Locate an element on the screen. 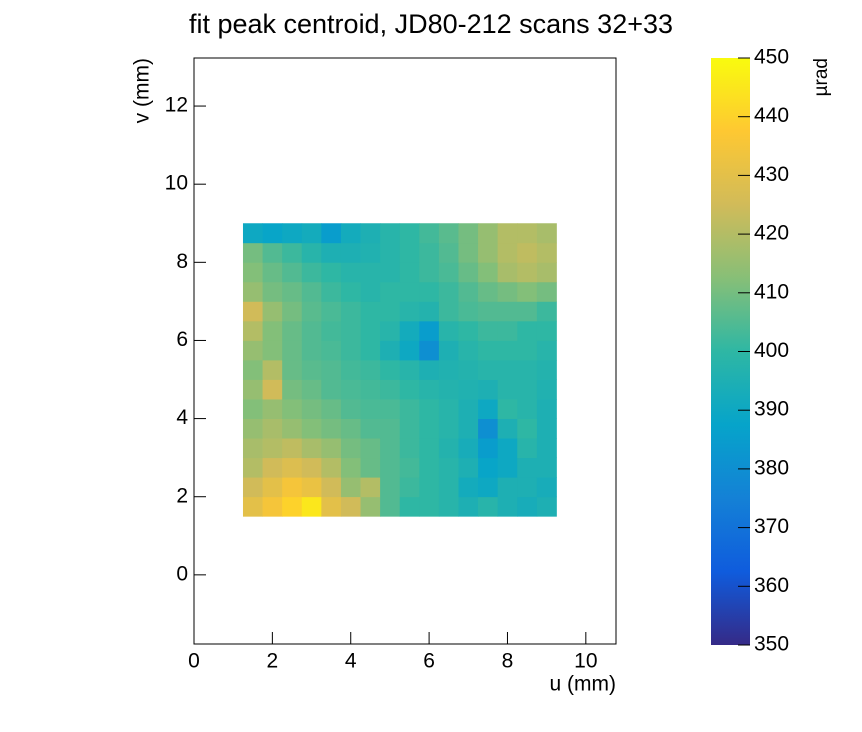 This screenshot has height=732, width=862. x-tick-label: 0 is located at coordinates (194, 661).